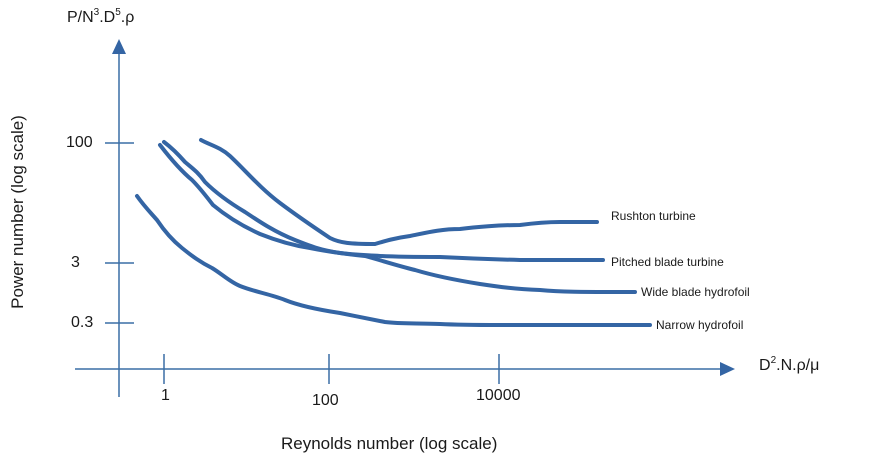 The image size is (883, 474). Describe the element at coordinates (127, 17) in the screenshot. I see `y-symbol-end: .ρ` at that location.